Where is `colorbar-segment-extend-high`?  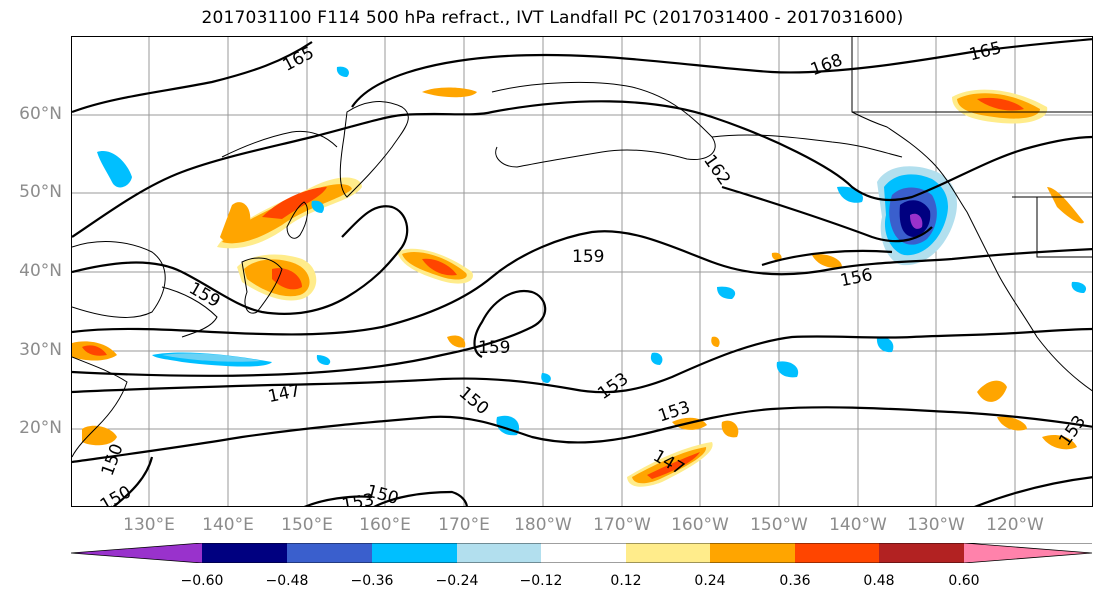 colorbar-segment-extend-high is located at coordinates (1028, 553).